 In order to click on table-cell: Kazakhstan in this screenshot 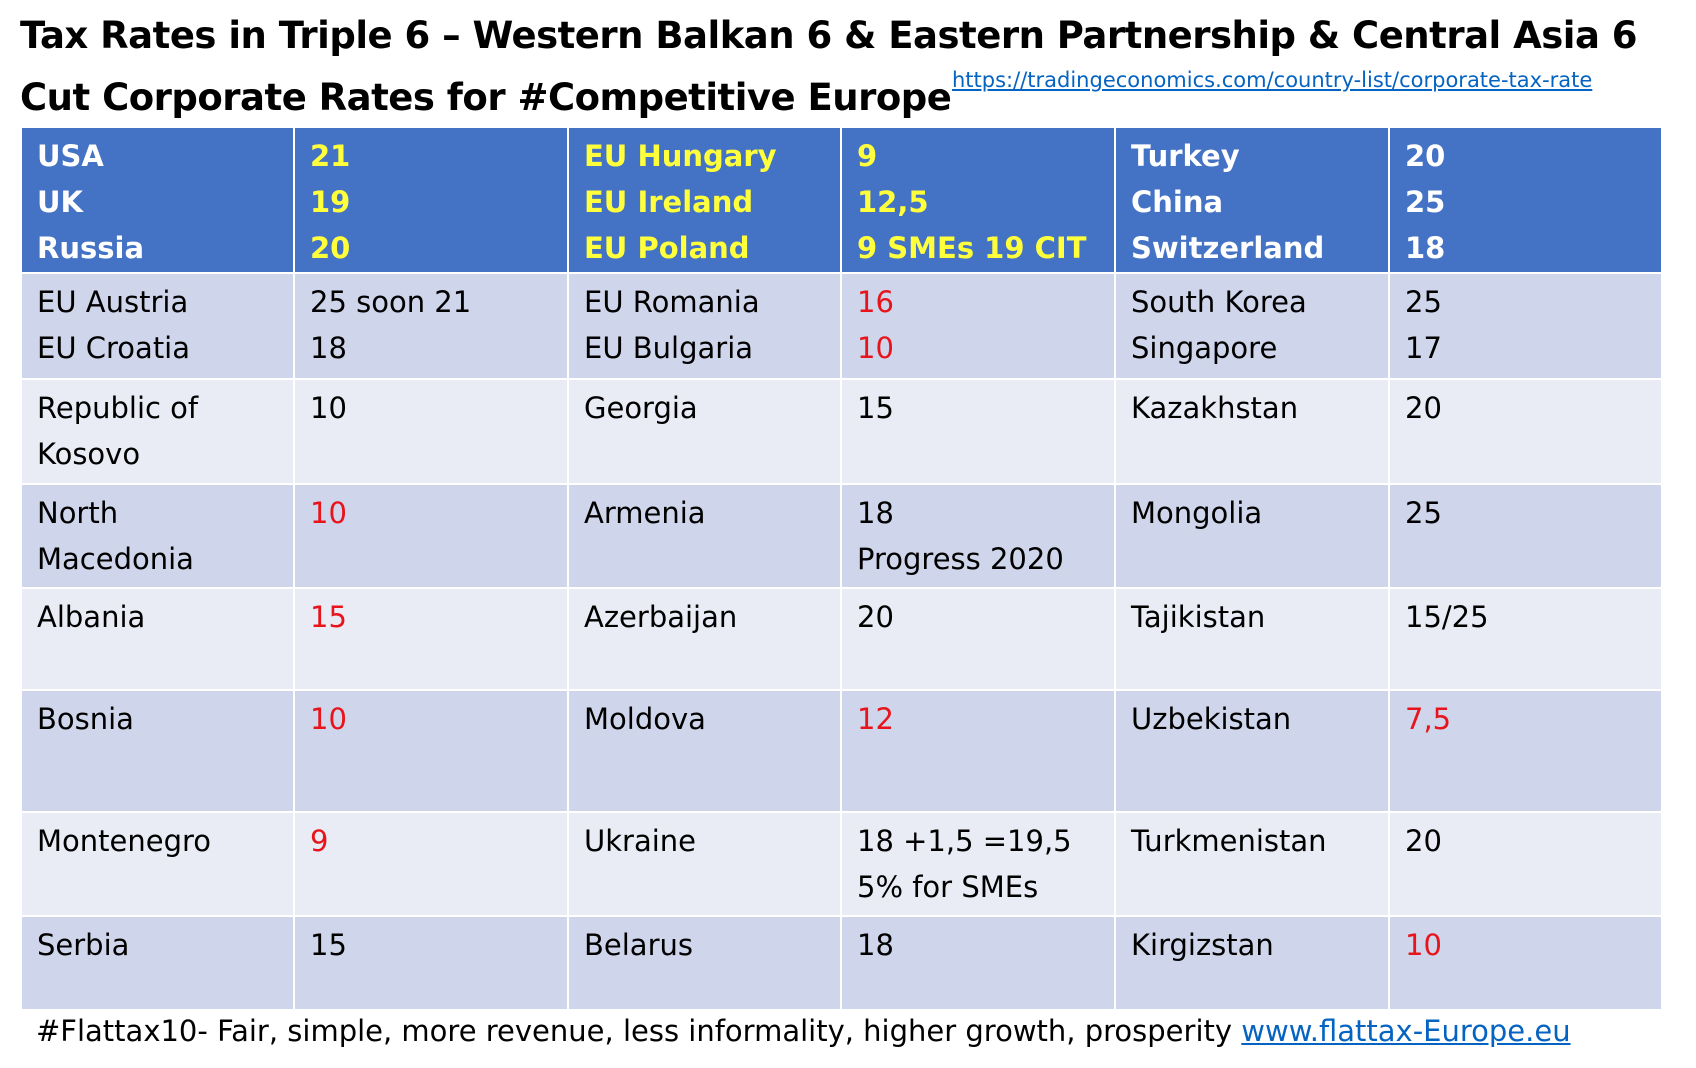, I will do `click(1253, 432)`.